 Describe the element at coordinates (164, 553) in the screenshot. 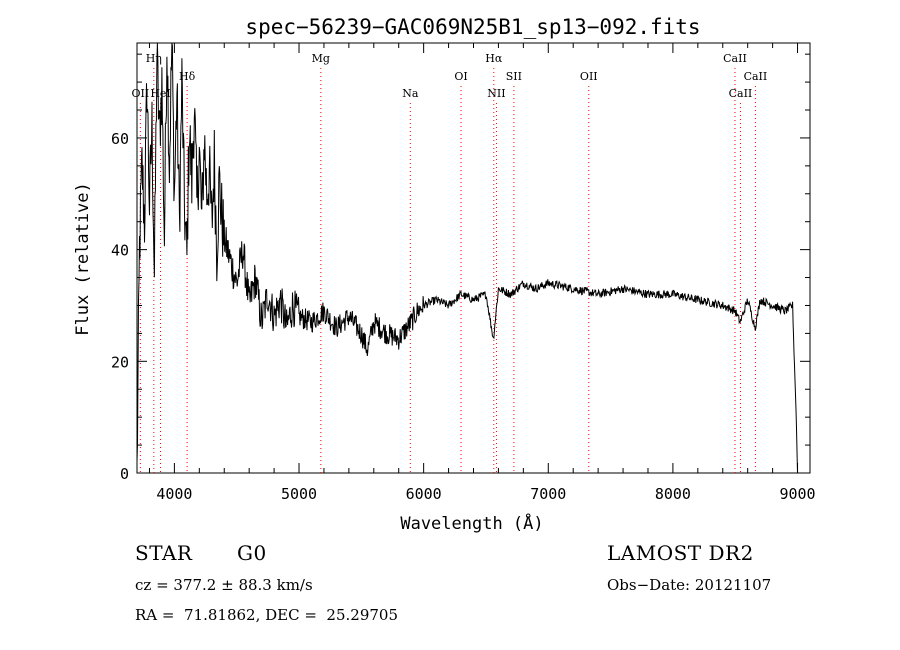

I see `object-class: STAR` at that location.